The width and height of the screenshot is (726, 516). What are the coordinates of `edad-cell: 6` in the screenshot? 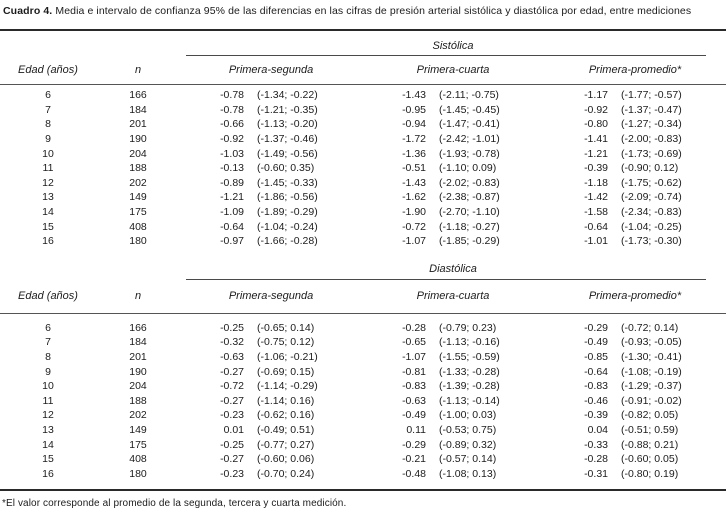 It's located at (48, 95).